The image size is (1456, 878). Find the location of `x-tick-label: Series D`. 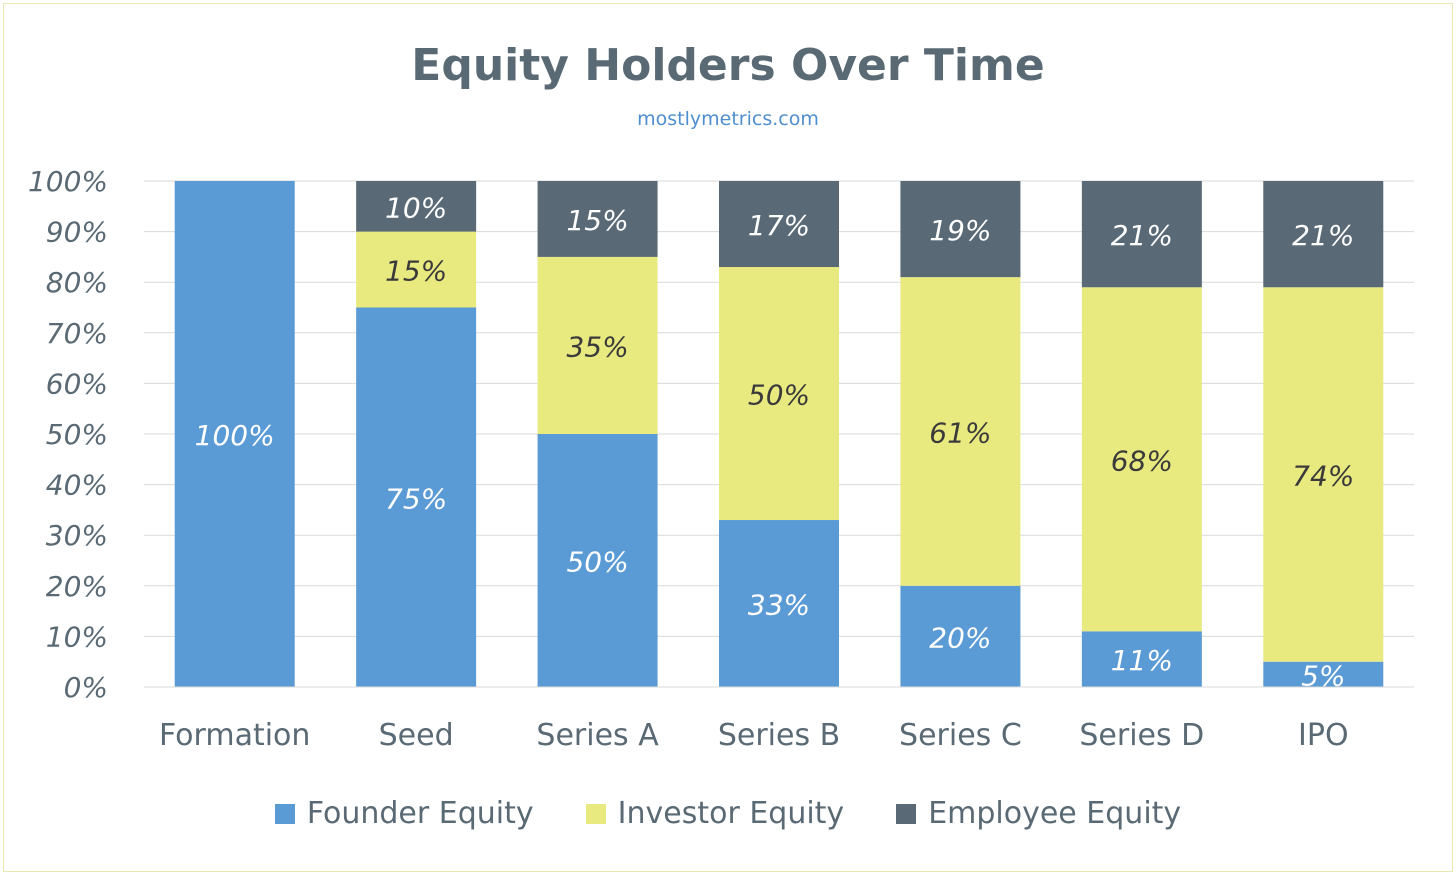

x-tick-label: Series D is located at coordinates (1141, 735).